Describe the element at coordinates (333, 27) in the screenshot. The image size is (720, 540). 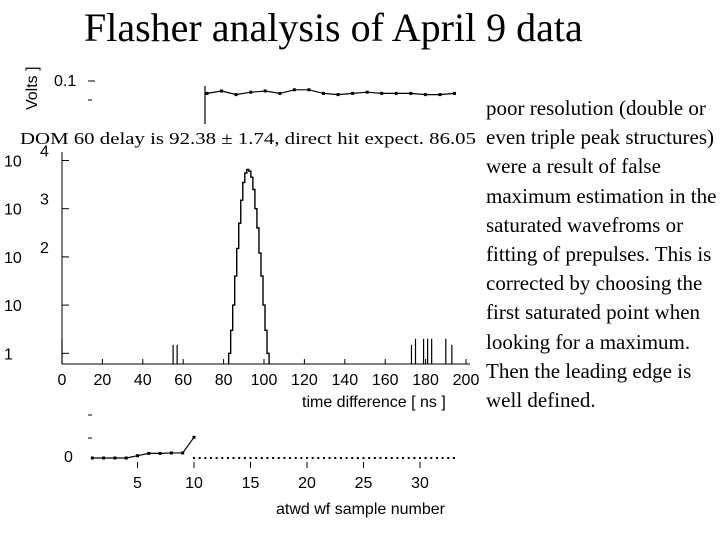
I see `slide-title: Flasher analysis of April 9 data` at that location.